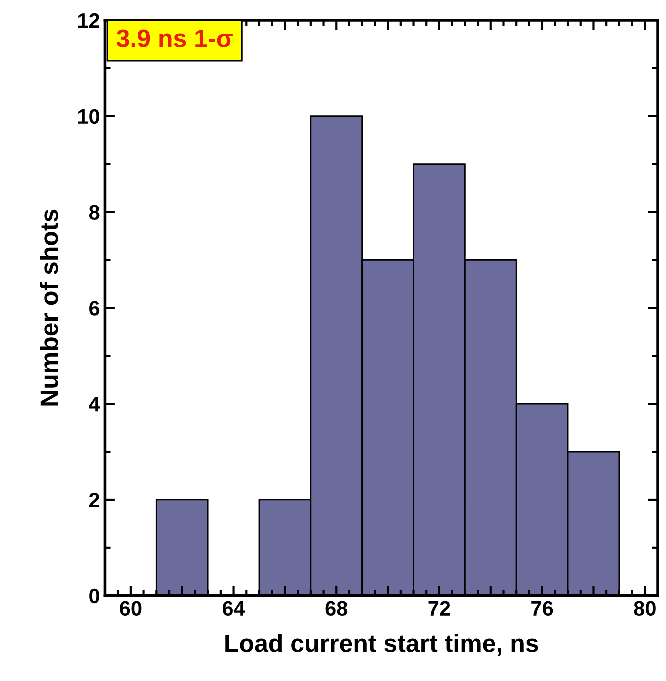 The image size is (666, 681). What do you see at coordinates (49, 308) in the screenshot?
I see `y-axis-title: Number of shots` at bounding box center [49, 308].